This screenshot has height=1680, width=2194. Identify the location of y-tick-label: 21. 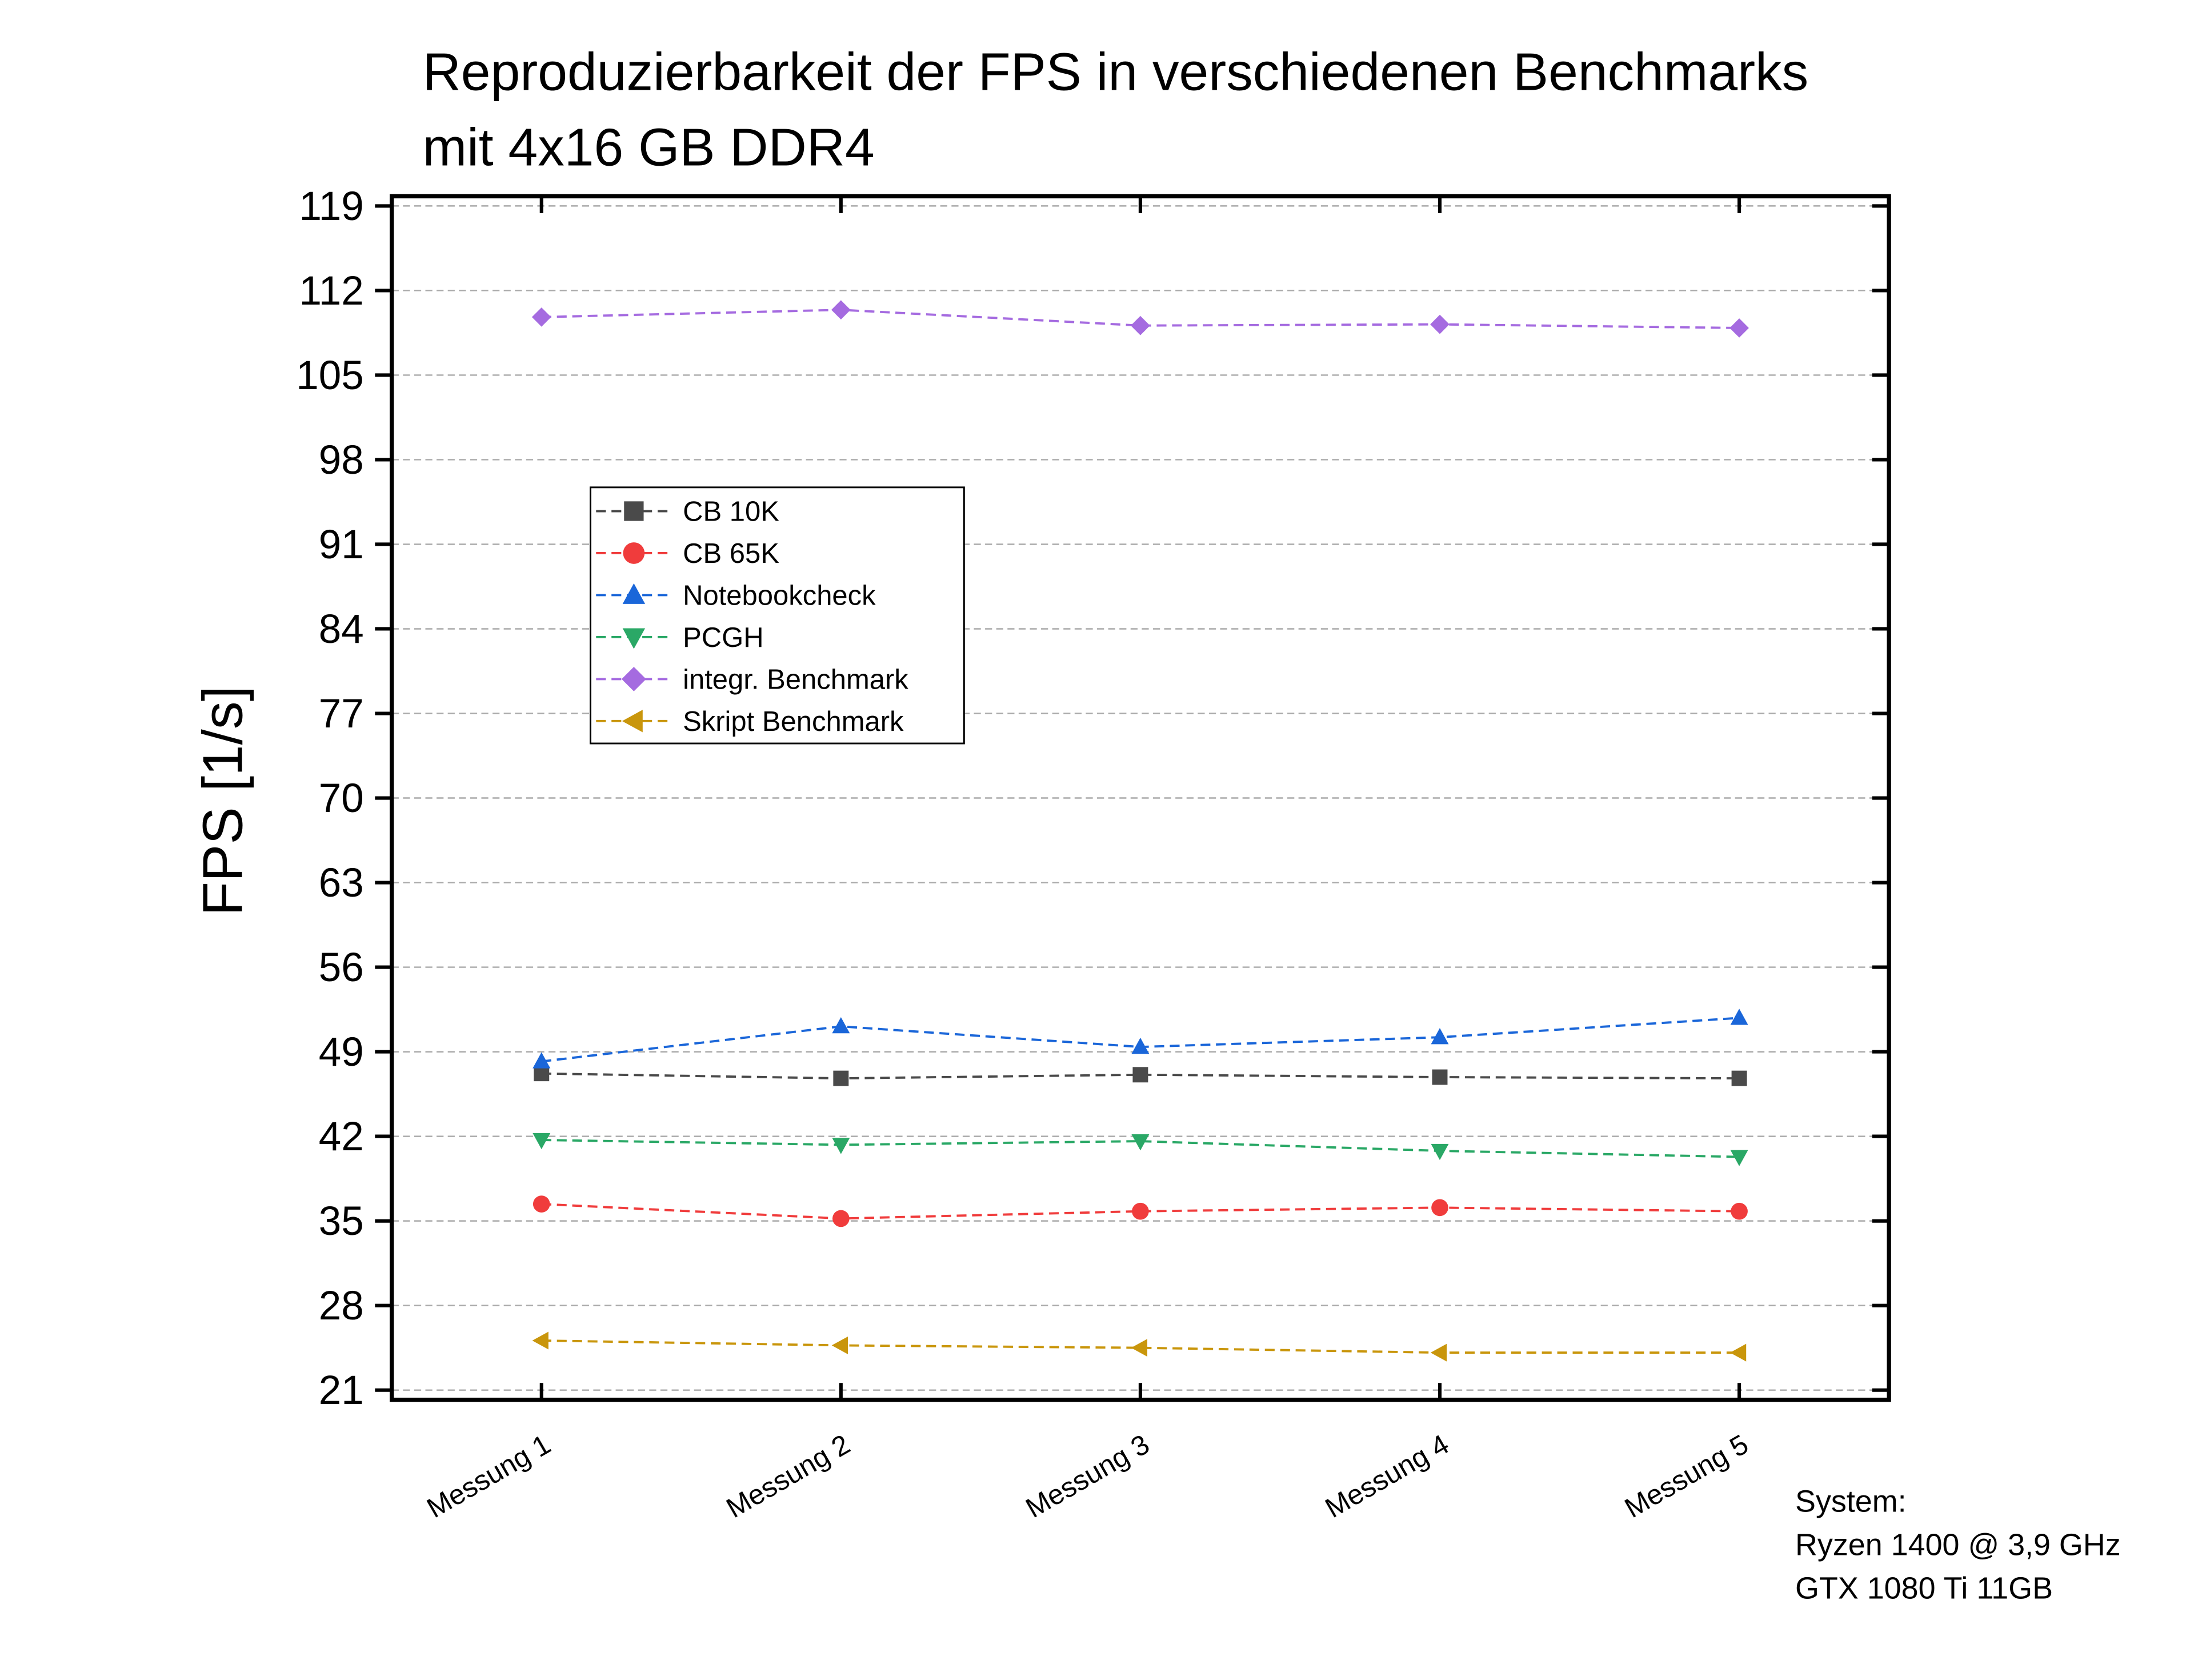
(342, 1390).